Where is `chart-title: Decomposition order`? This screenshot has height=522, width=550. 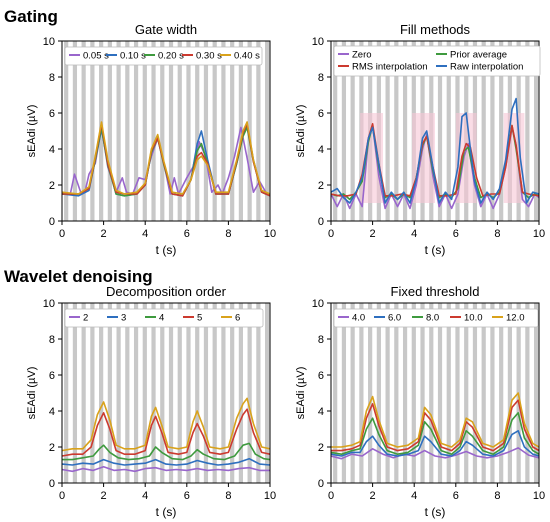
chart-title: Decomposition order is located at coordinates (166, 291).